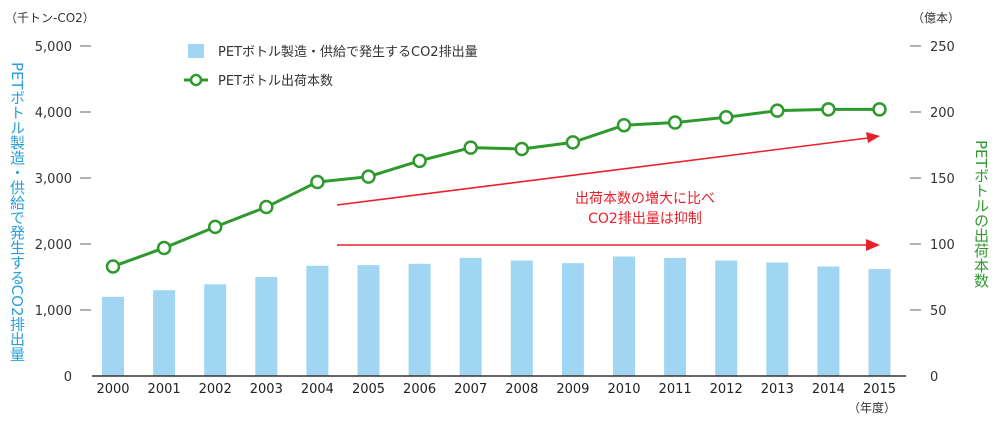  I want to click on bar-2007, so click(470, 316).